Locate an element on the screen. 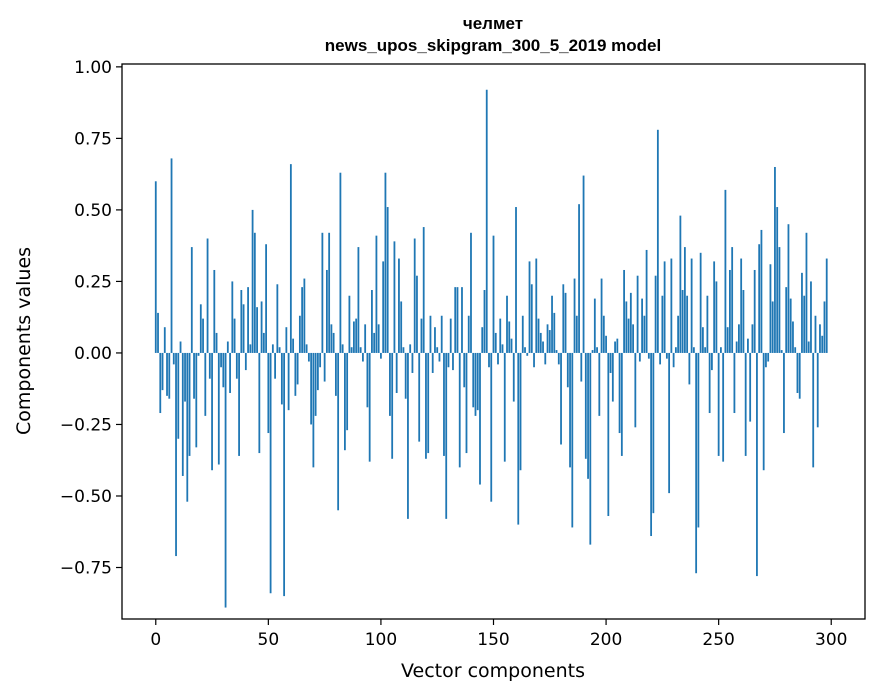  y-tick-label: −0.25 is located at coordinates (86, 425).